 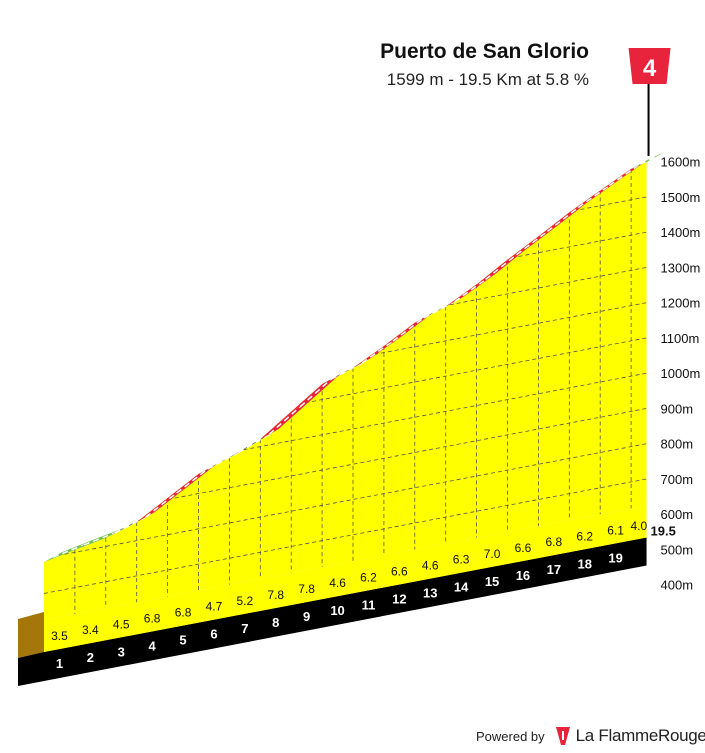 I want to click on km-label: 4, so click(x=153, y=645).